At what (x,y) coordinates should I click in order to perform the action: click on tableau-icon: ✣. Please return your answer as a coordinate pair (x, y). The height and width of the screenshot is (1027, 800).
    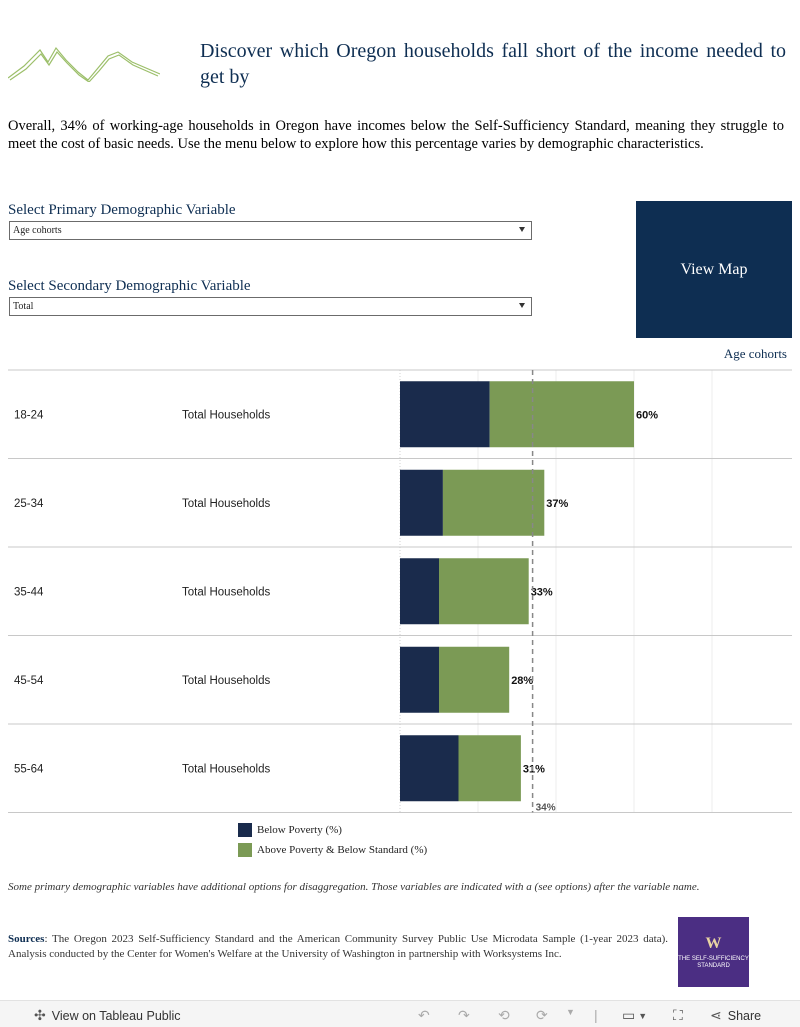
    Looking at the image, I should click on (40, 1015).